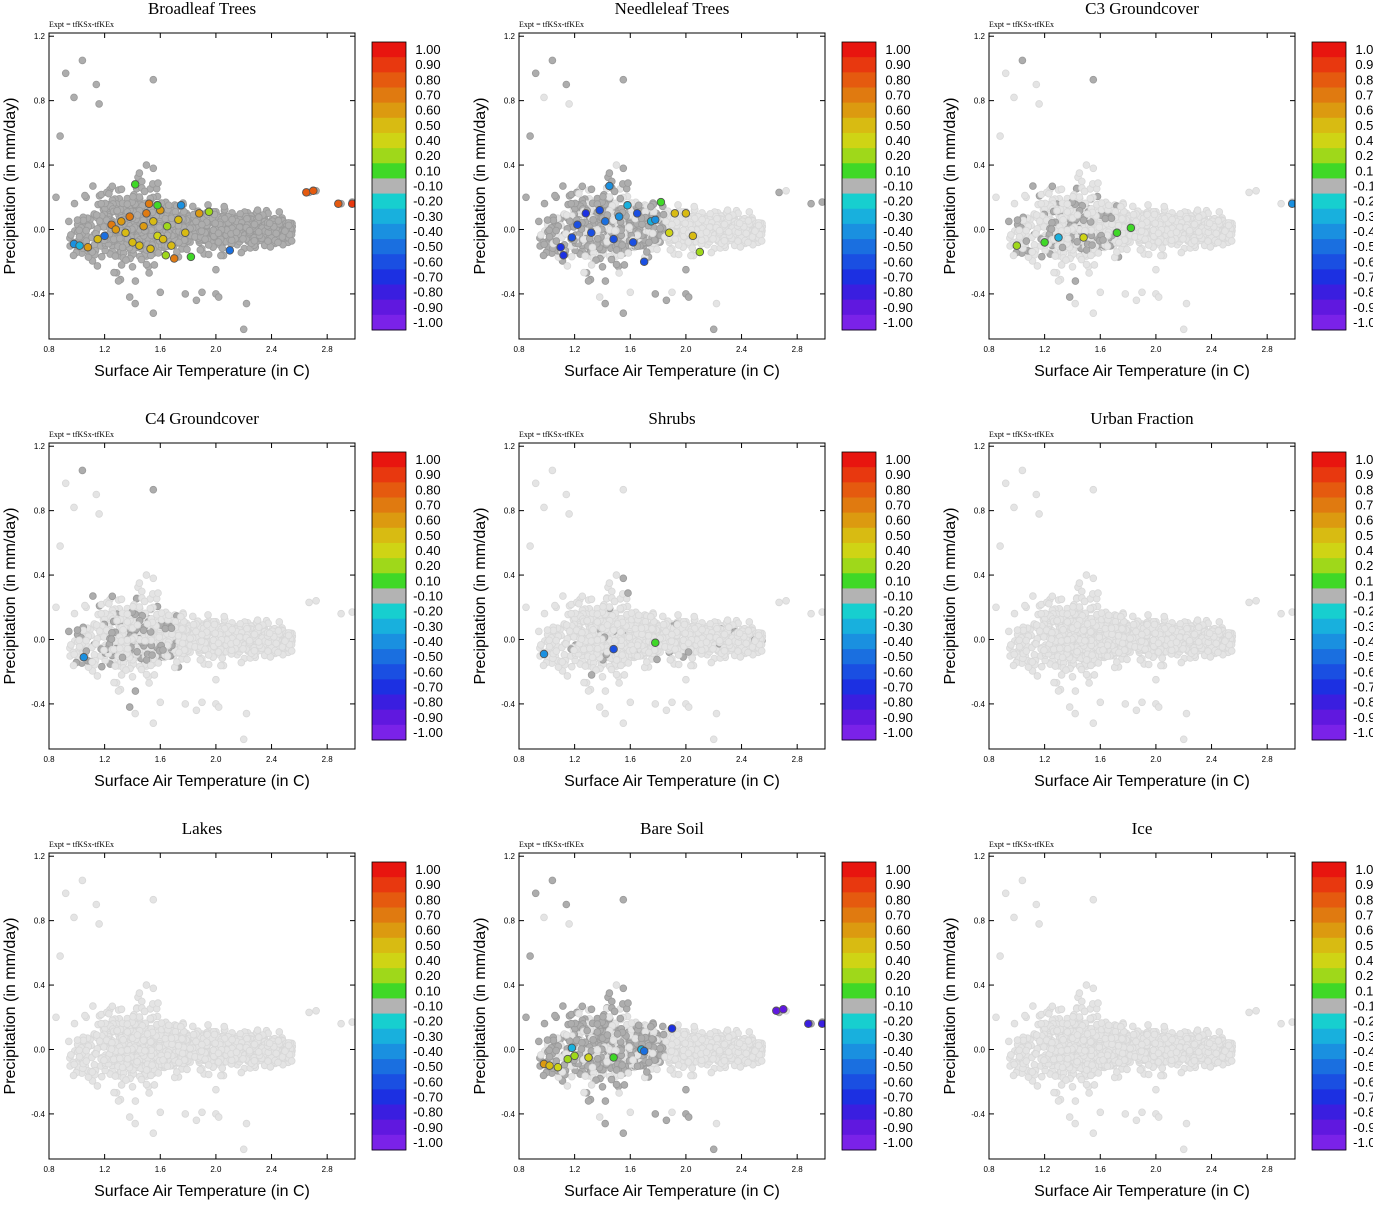 The image size is (1373, 1230). What do you see at coordinates (898, 216) in the screenshot?
I see `colorbar-label: -0.30` at bounding box center [898, 216].